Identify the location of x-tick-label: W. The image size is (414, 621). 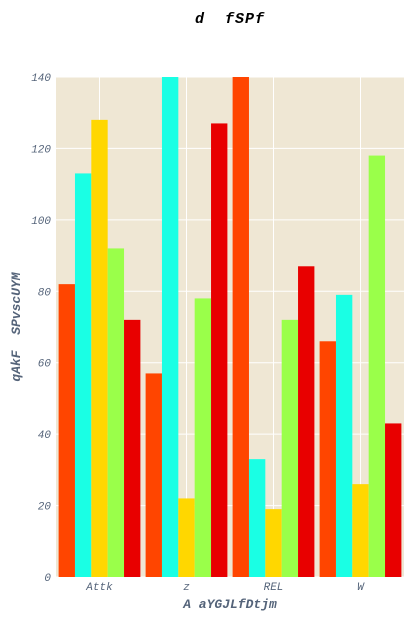
(361, 588).